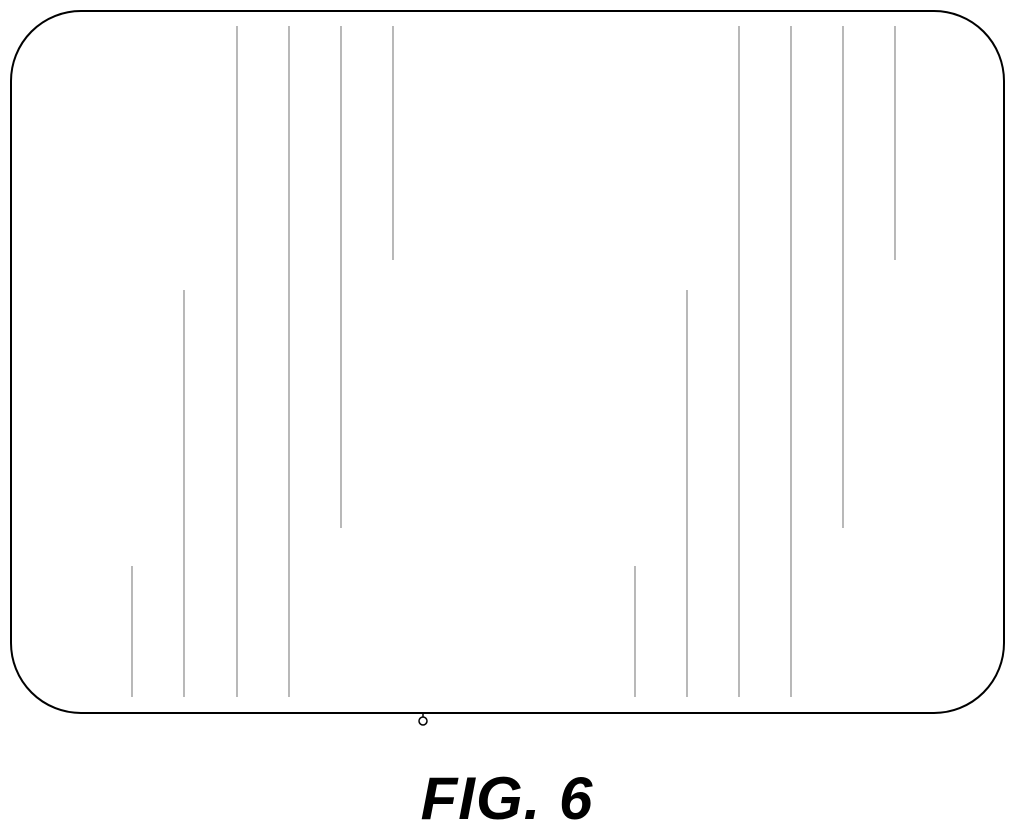 The image size is (1014, 837). What do you see at coordinates (507, 799) in the screenshot?
I see `figure-label: FIG. 6` at bounding box center [507, 799].